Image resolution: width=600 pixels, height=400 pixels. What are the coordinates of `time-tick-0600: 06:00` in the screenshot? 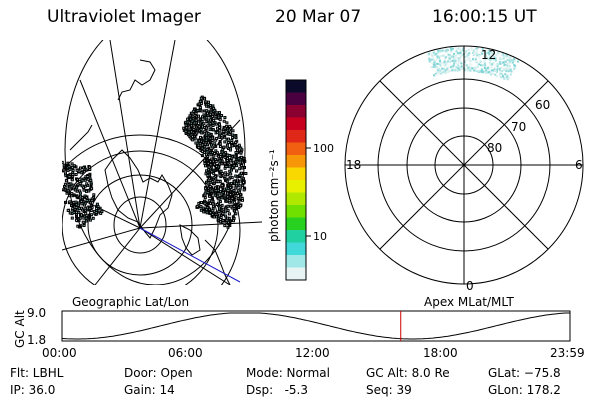 It's located at (185, 353).